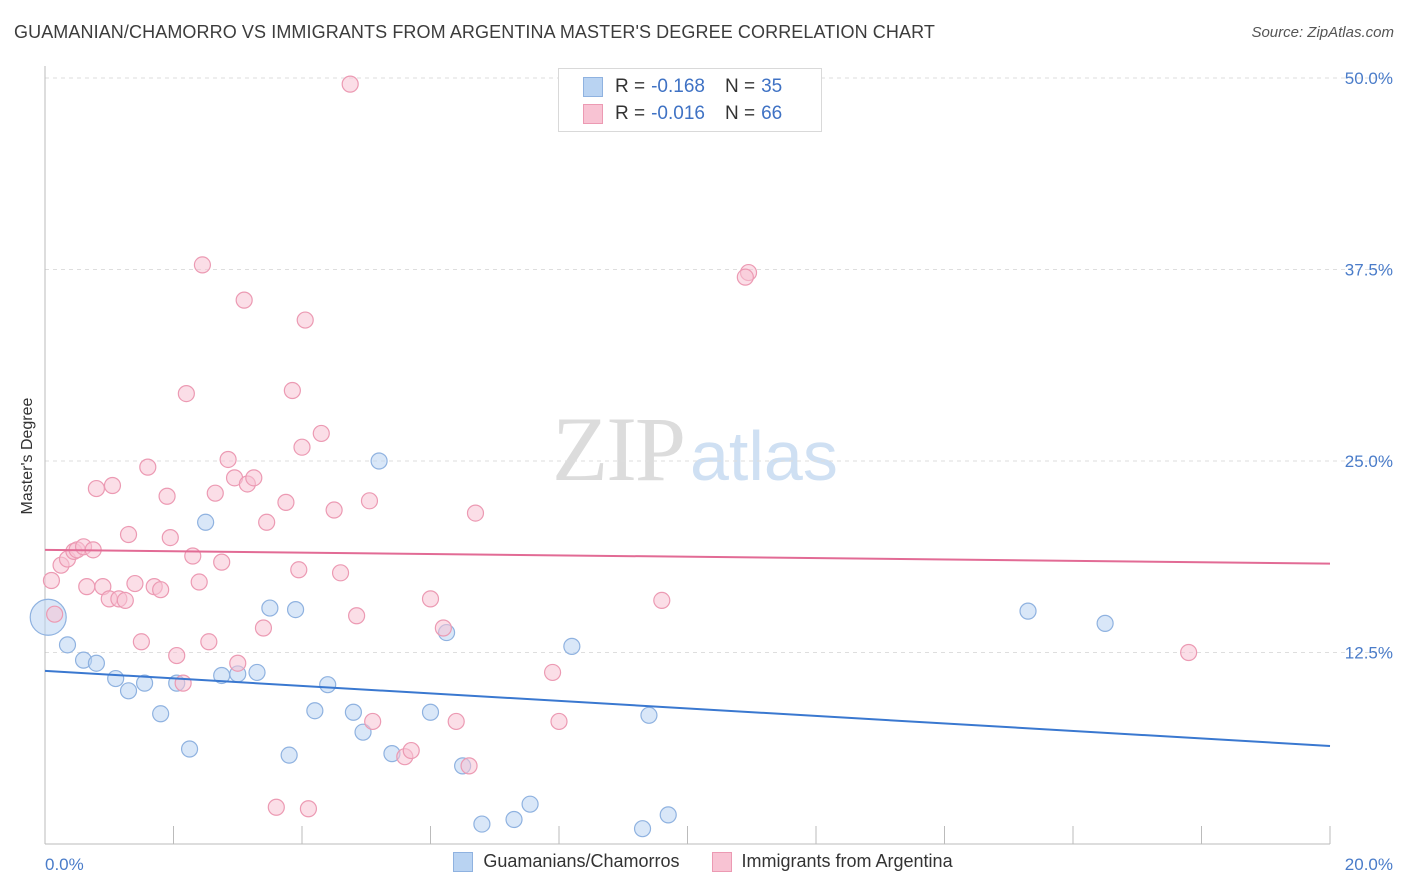 The height and width of the screenshot is (892, 1406). I want to click on x-tick-label: 20.0%, so click(1369, 864).